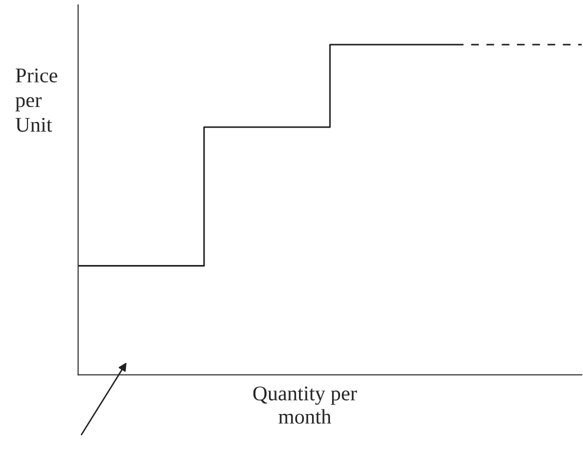 This screenshot has height=451, width=583. I want to click on x-axis-title: Quantity per month, so click(305, 405).